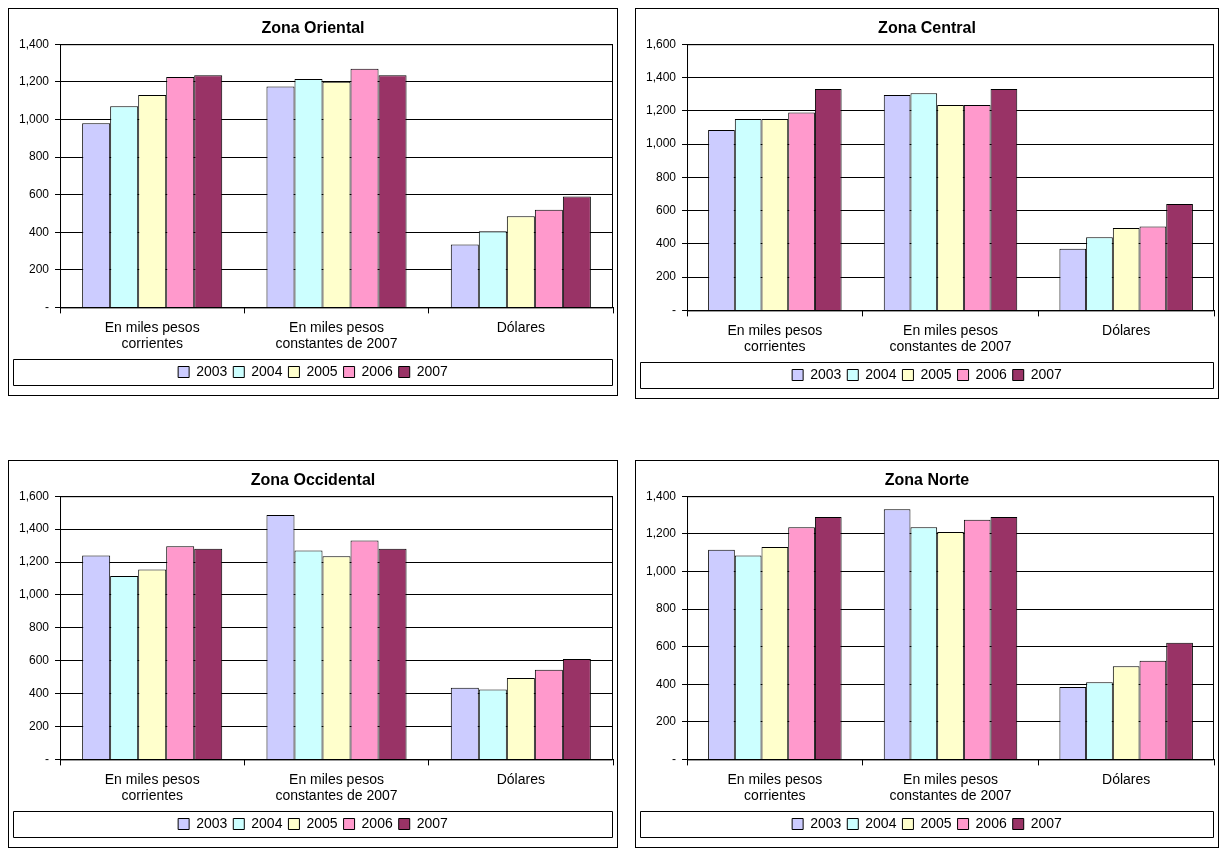 The width and height of the screenshot is (1219, 848). I want to click on chart-title: Zona Central, so click(927, 28).